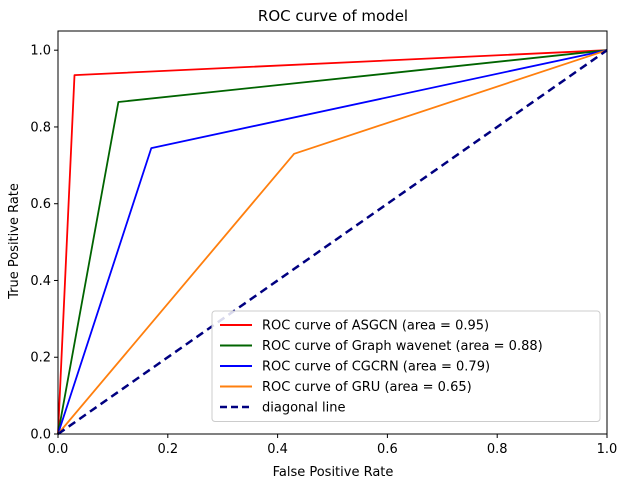 The image size is (624, 483). Describe the element at coordinates (40, 435) in the screenshot. I see `y-tick-label: 0.0` at that location.